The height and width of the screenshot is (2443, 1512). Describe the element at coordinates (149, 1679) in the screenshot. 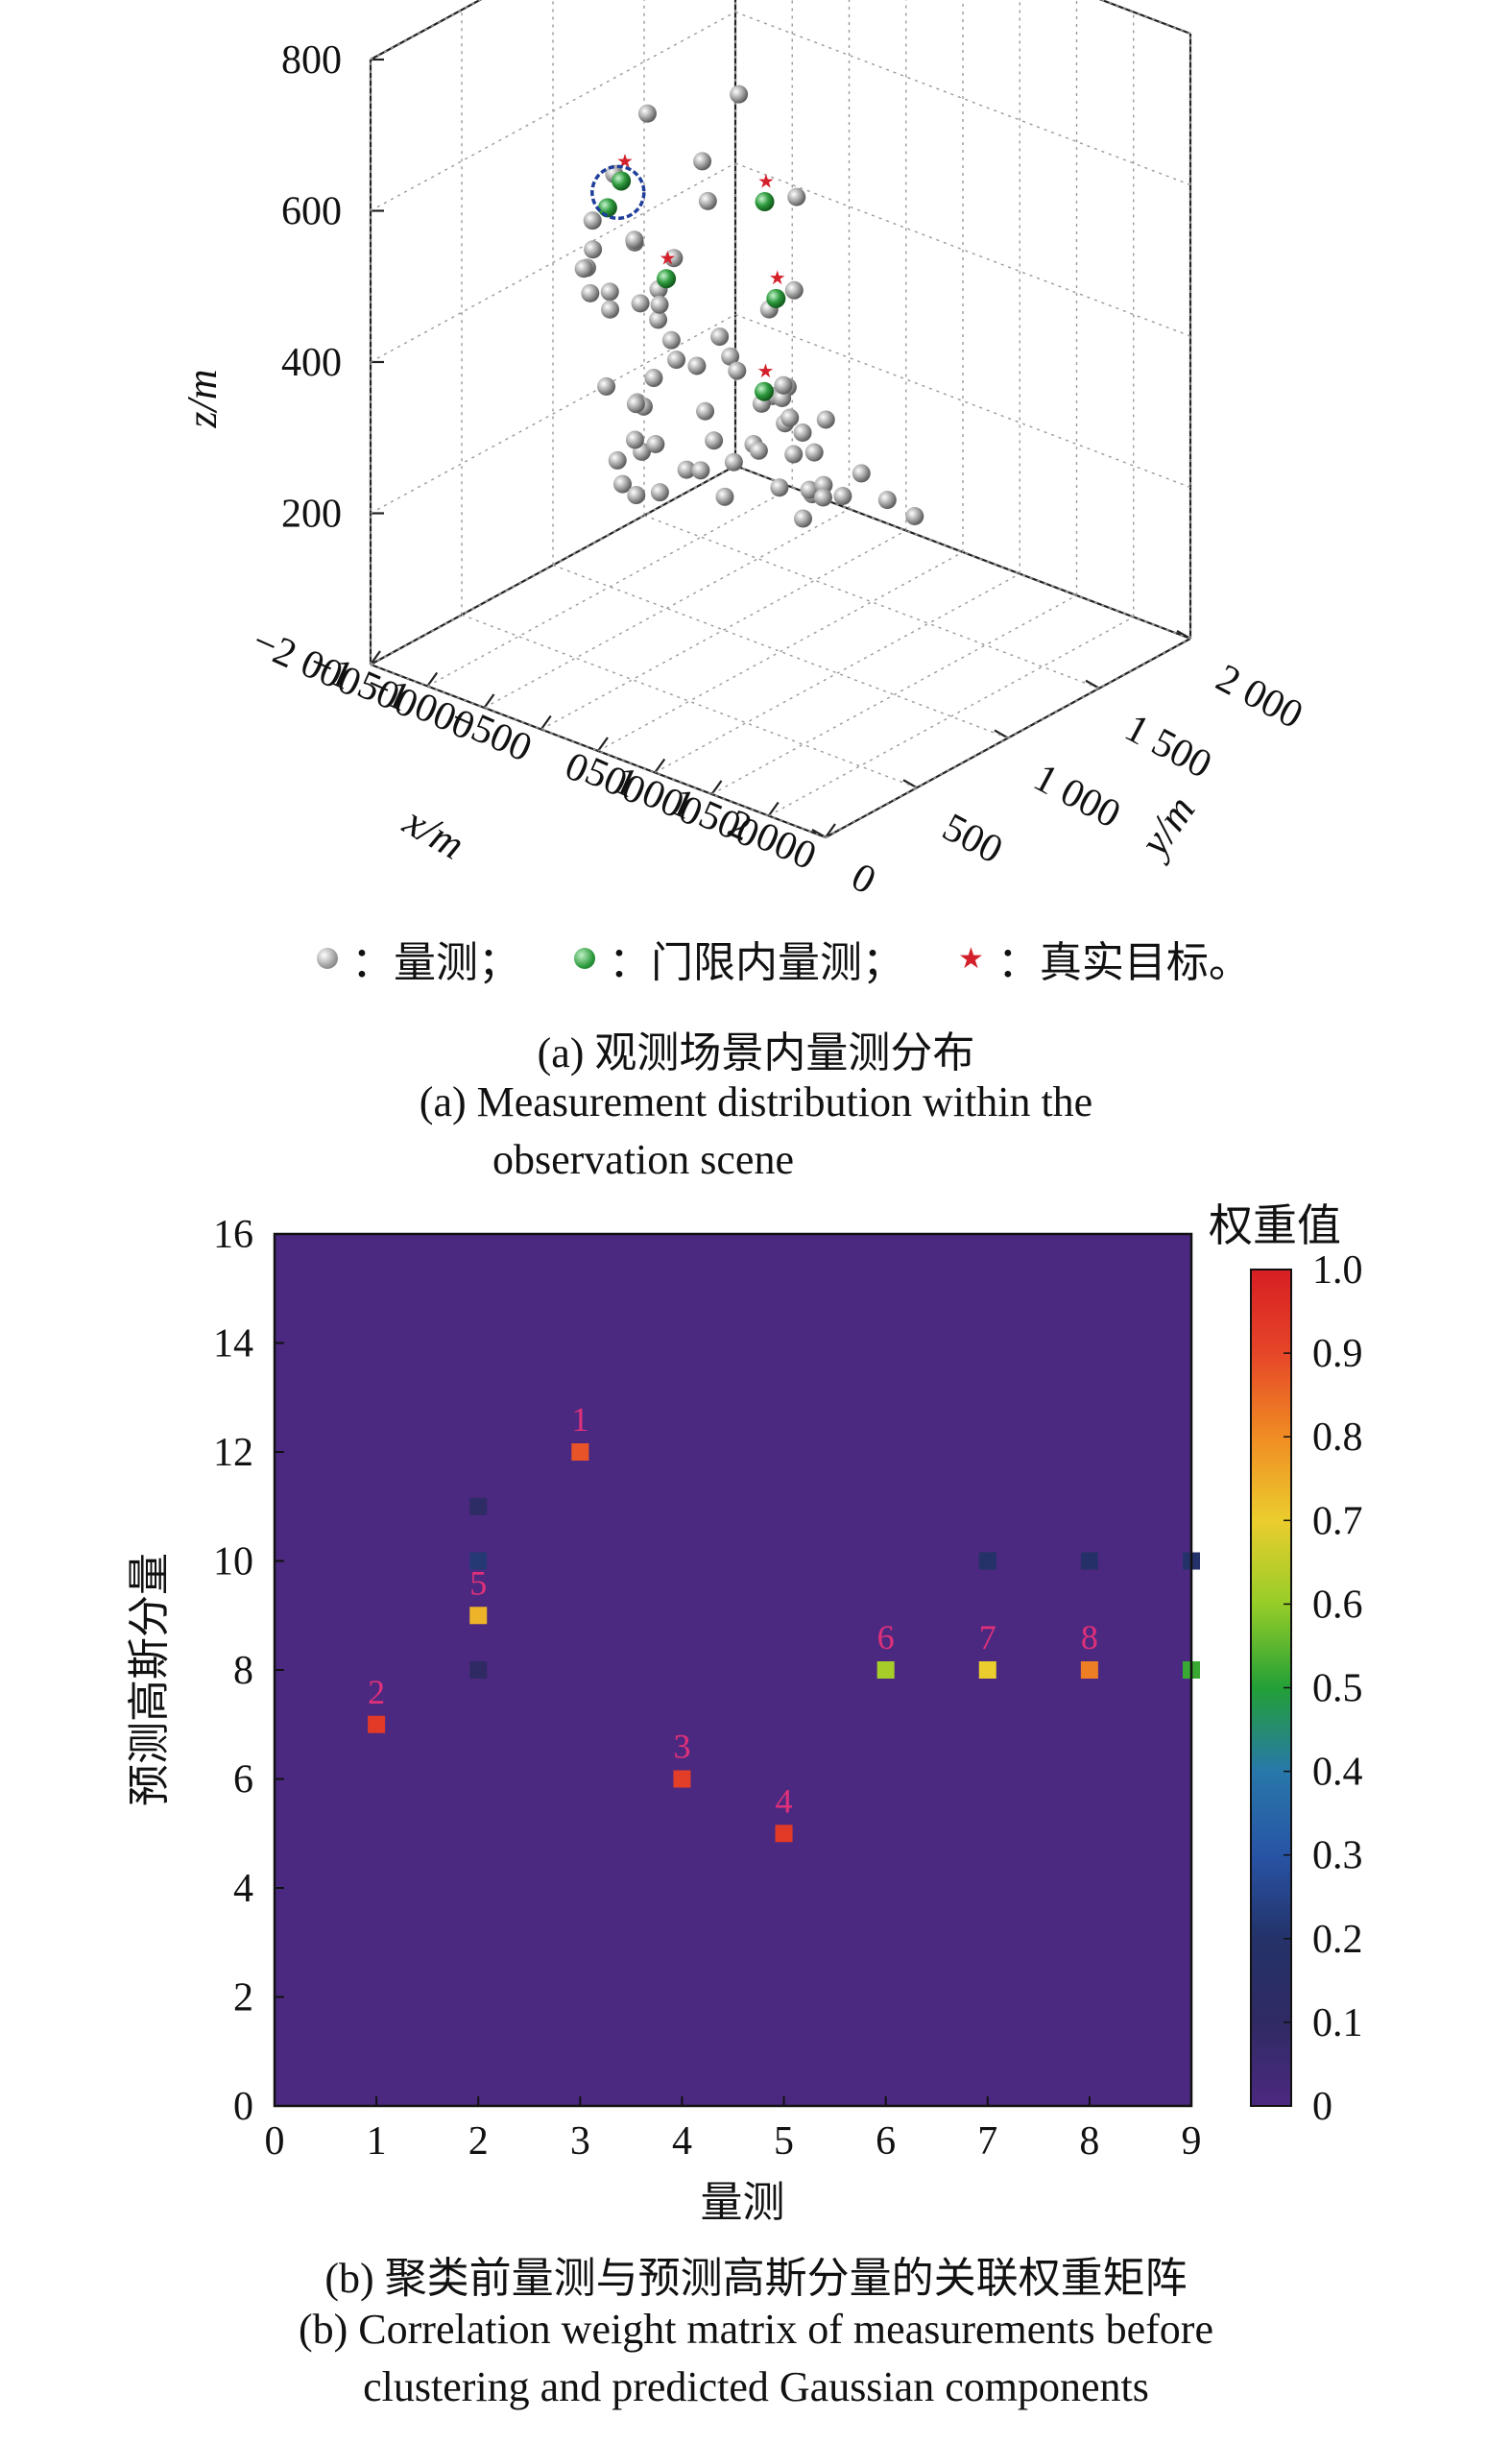

I see `y-axis-label: 预测高斯分量` at that location.